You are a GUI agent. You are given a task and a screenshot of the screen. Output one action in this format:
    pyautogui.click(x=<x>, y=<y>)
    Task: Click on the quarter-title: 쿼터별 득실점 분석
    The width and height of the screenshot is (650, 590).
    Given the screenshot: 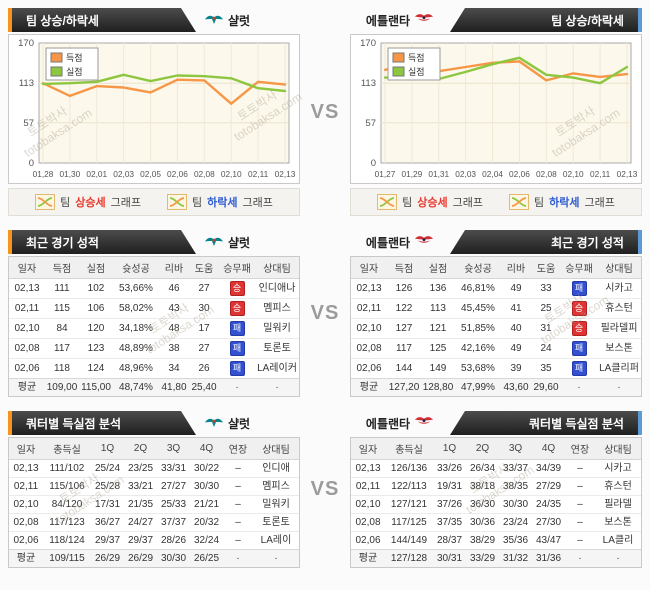 What is the action you would take?
    pyautogui.click(x=73, y=423)
    